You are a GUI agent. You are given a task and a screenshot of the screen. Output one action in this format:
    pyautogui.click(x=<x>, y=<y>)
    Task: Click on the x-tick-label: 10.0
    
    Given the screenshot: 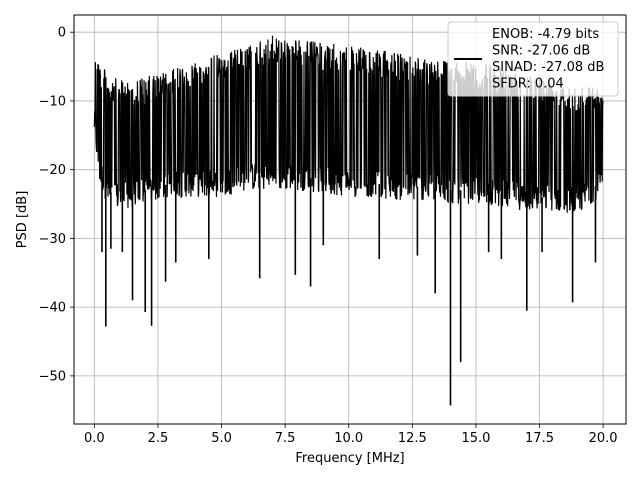 What is the action you would take?
    pyautogui.click(x=348, y=438)
    